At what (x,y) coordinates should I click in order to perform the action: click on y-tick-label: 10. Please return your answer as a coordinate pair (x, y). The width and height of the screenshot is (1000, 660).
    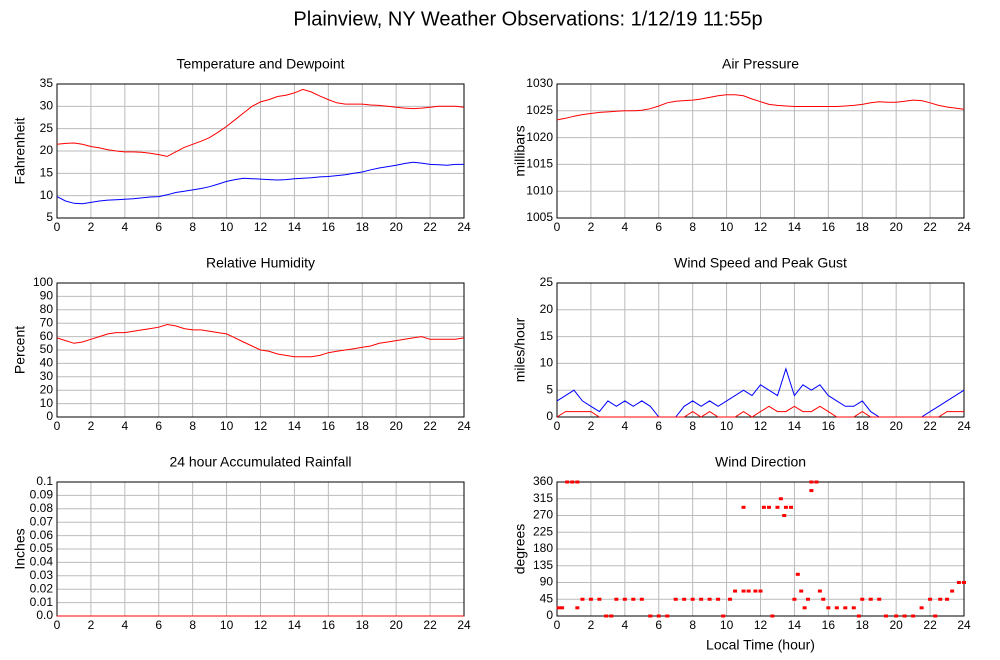
    Looking at the image, I should click on (547, 363).